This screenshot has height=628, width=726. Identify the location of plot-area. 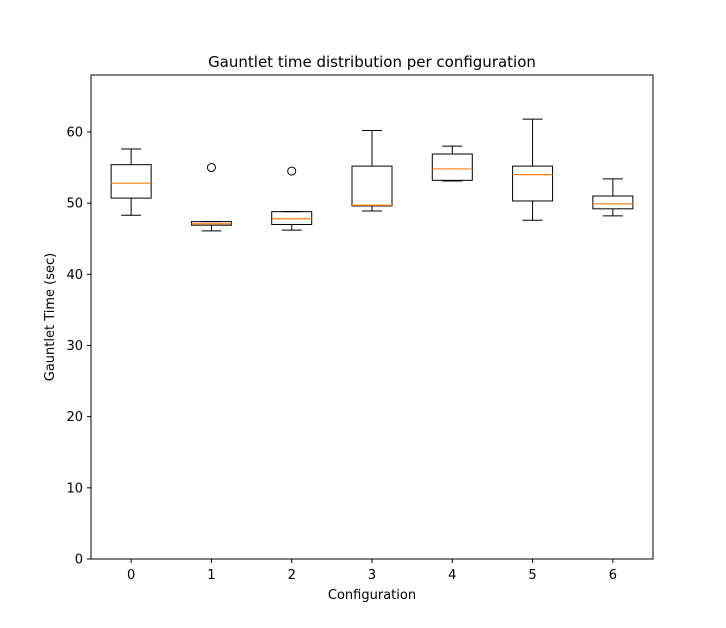
(372, 175).